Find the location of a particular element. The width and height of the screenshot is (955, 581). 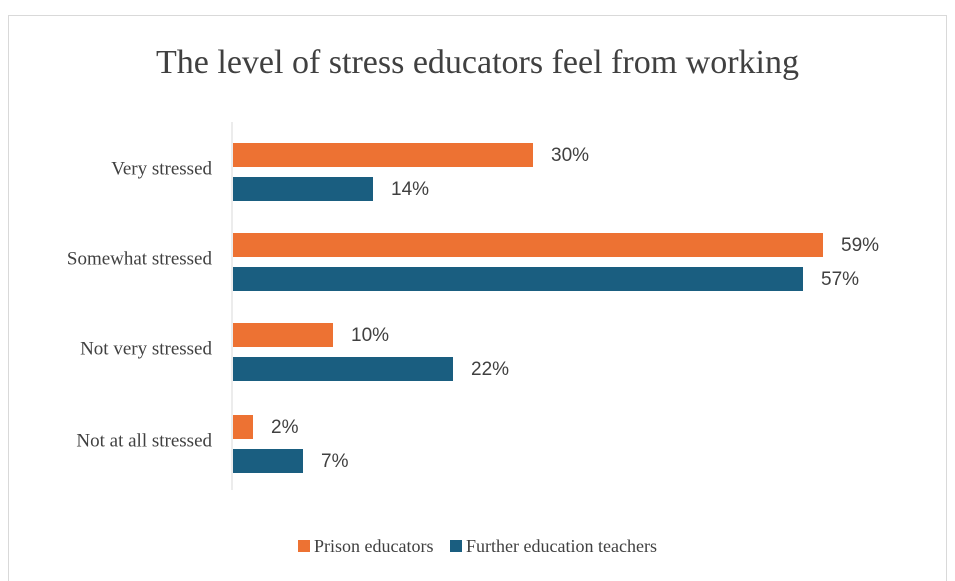

category-label-very-stressed: Very stressed is located at coordinates (161, 168).